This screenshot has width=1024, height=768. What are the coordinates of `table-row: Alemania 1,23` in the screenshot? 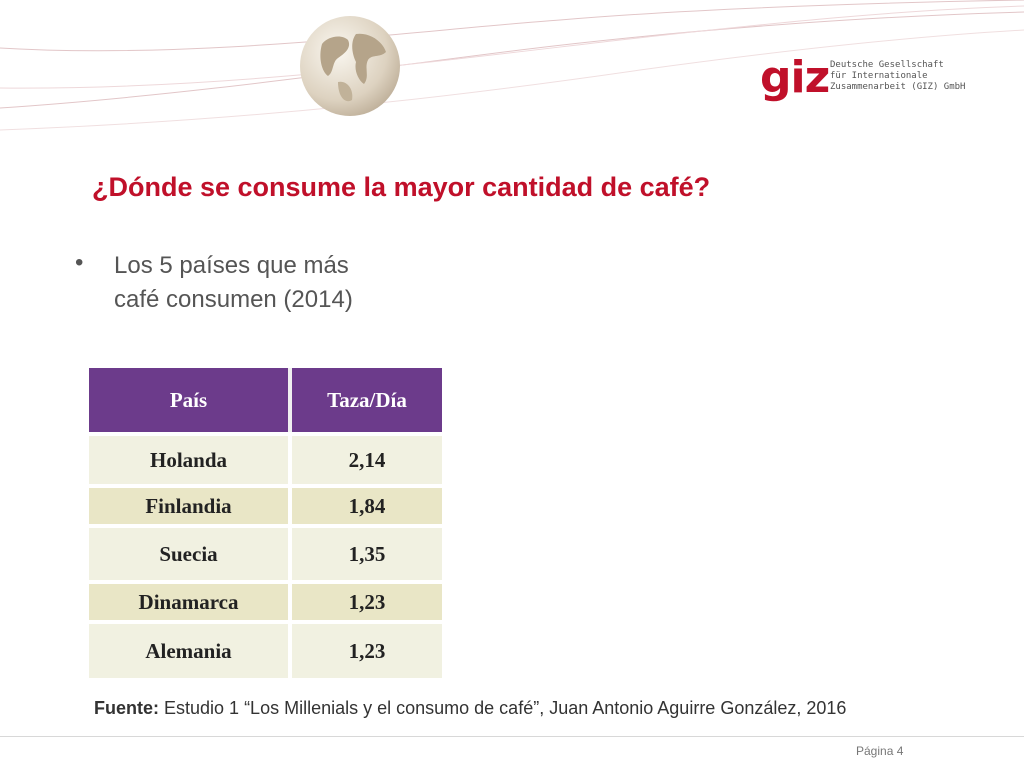 It's located at (265, 651).